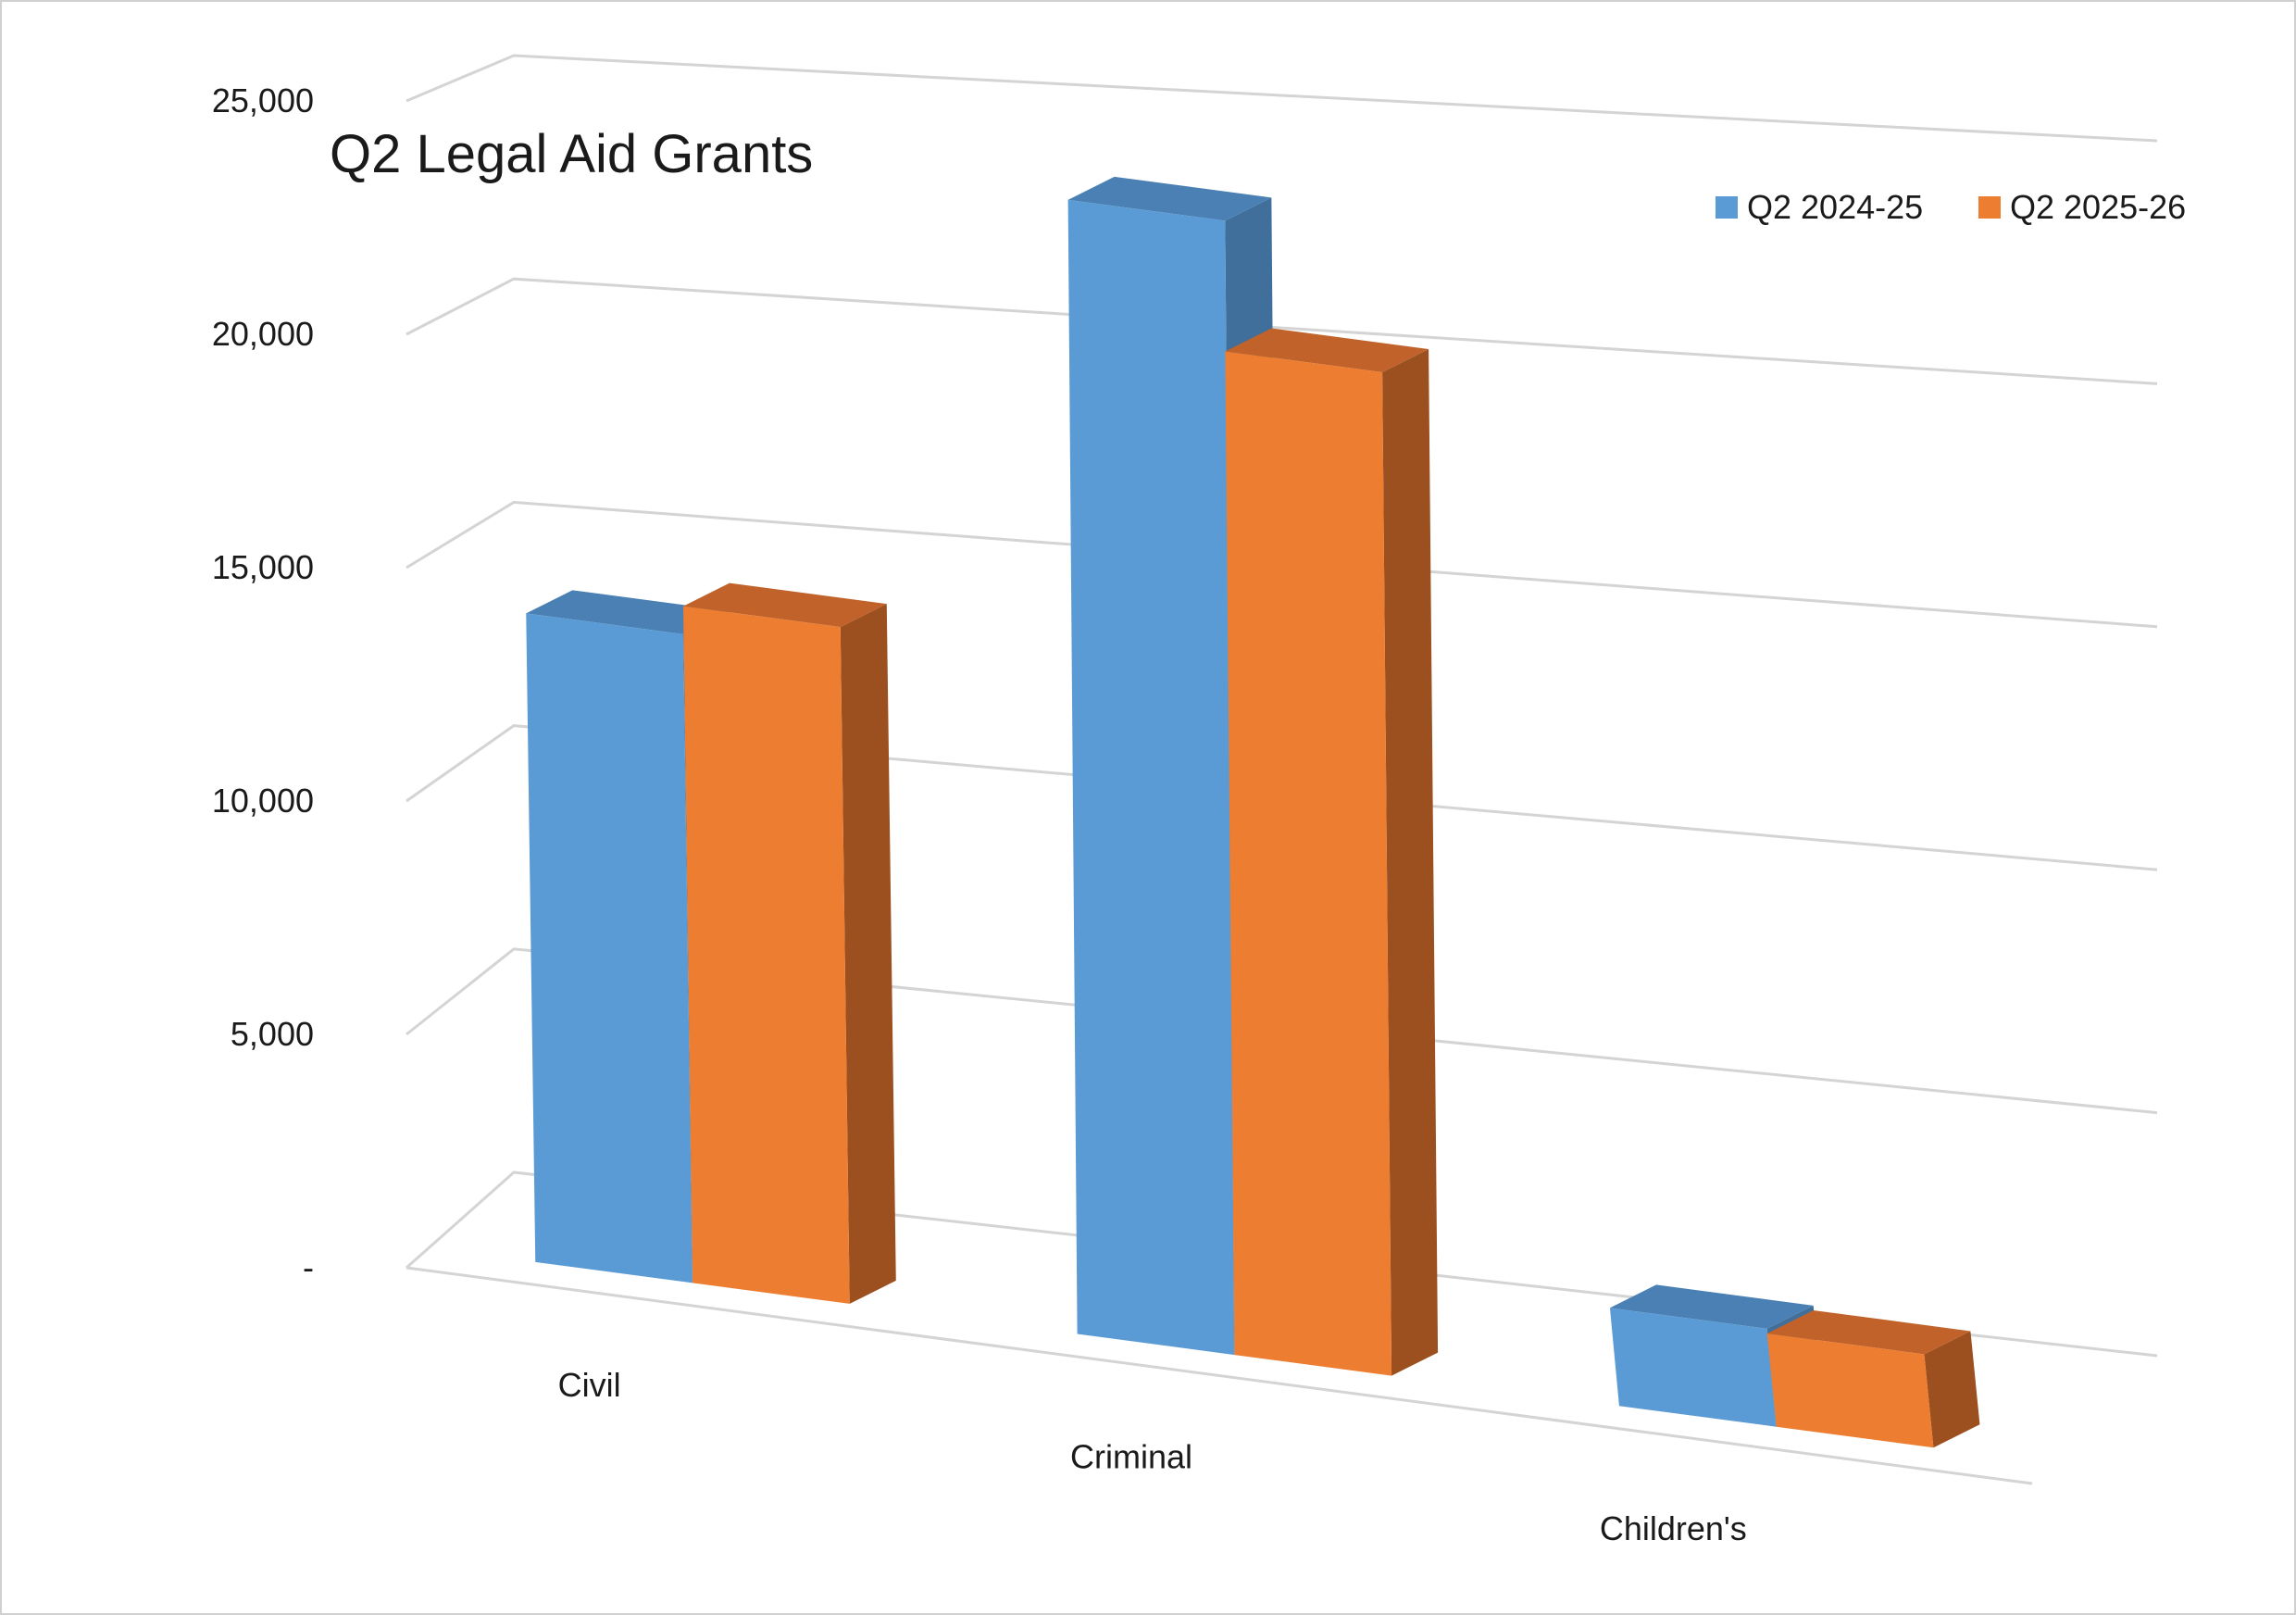  I want to click on x-axis-category-labels: Civil Criminal Children's, so click(1152, 1457).